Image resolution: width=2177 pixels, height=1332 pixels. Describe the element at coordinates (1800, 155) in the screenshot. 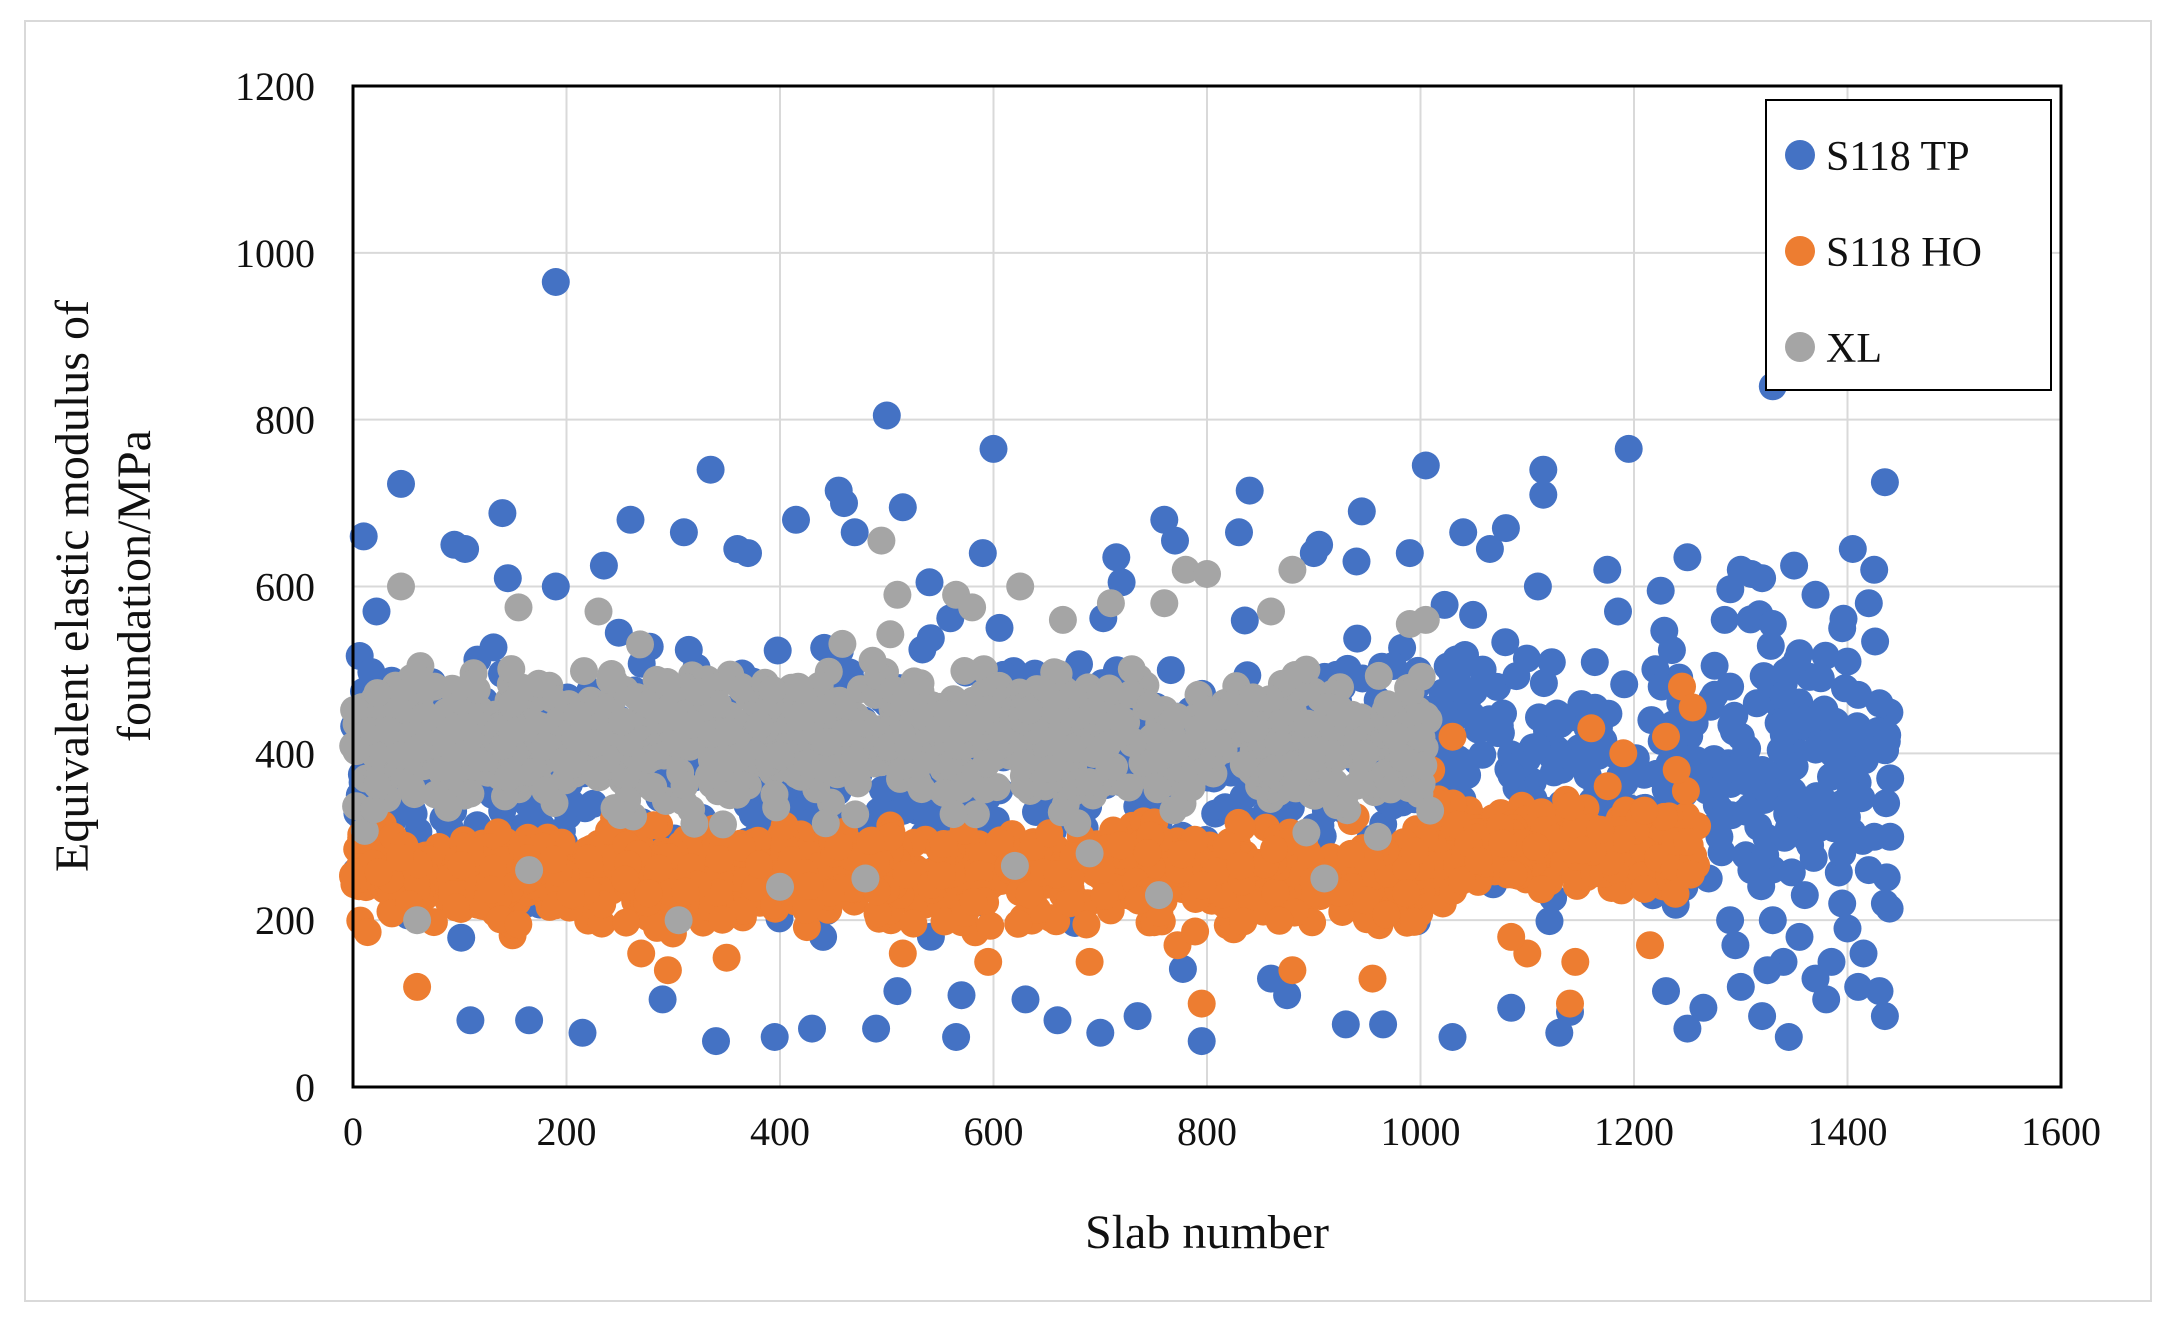

I see `legend-marker-s118-tp` at that location.